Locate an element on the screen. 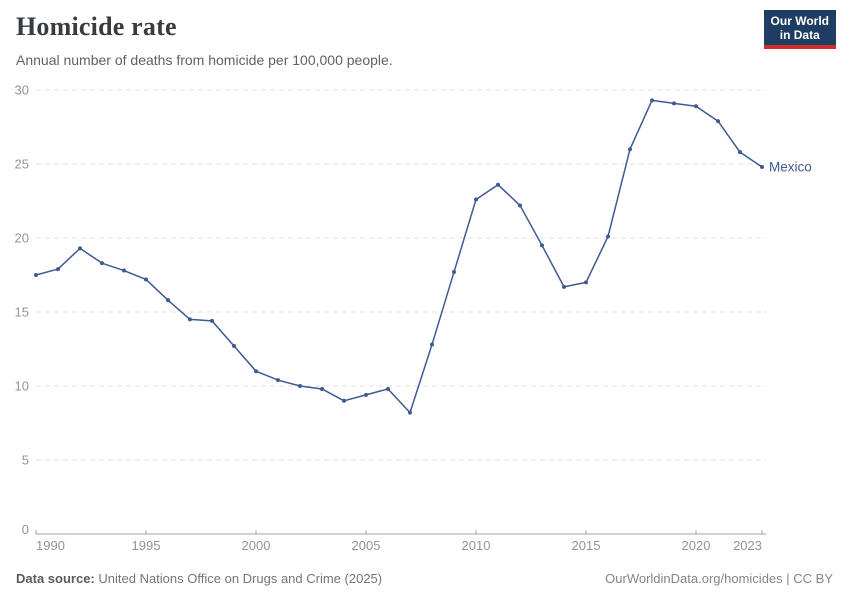 Image resolution: width=850 pixels, height=600 pixels. owid-logo: Our World in Data is located at coordinates (799, 29).